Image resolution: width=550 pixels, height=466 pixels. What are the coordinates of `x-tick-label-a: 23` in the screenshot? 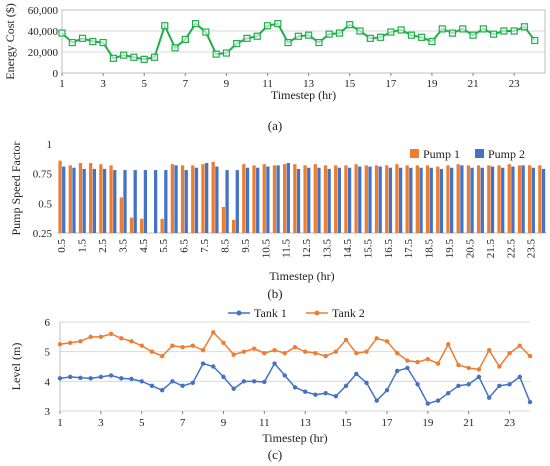 It's located at (515, 84).